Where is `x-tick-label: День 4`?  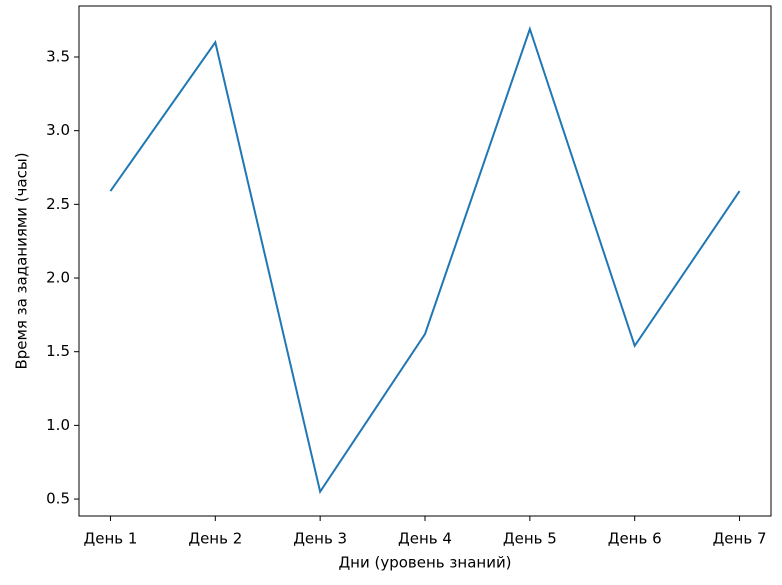 x-tick-label: День 4 is located at coordinates (425, 539).